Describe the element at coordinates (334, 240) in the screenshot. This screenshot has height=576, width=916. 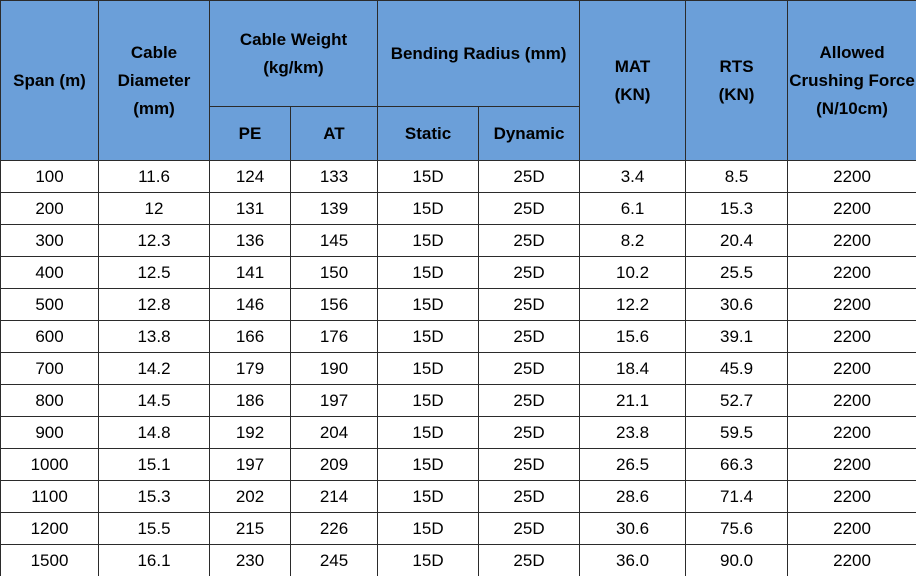
I see `table-cell: 145` at that location.